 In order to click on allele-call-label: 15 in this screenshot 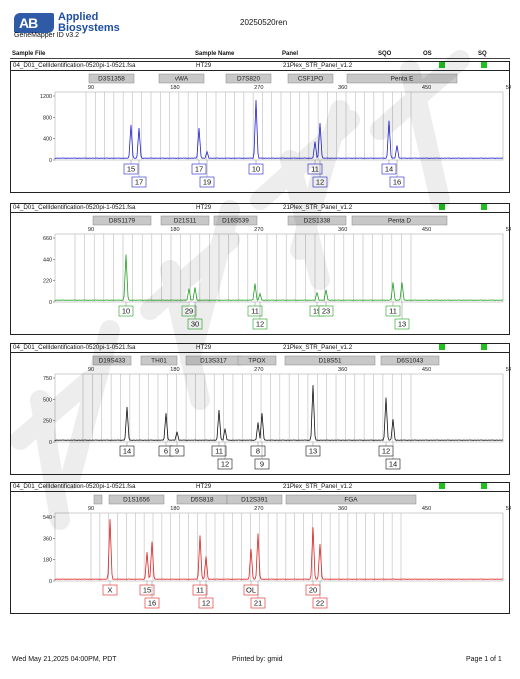, I will do `click(147, 590)`.